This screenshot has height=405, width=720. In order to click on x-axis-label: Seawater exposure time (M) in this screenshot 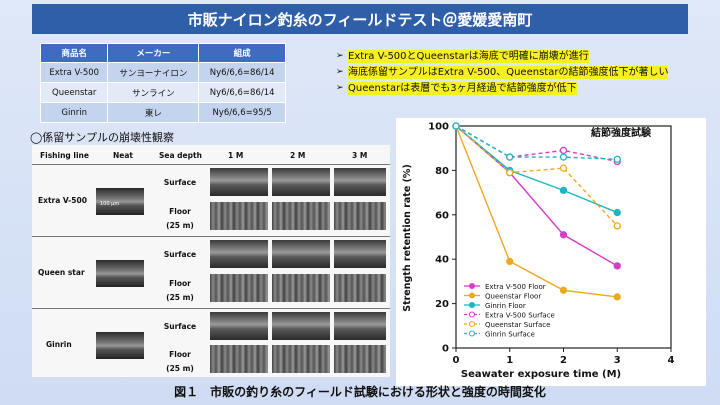, I will do `click(541, 374)`.